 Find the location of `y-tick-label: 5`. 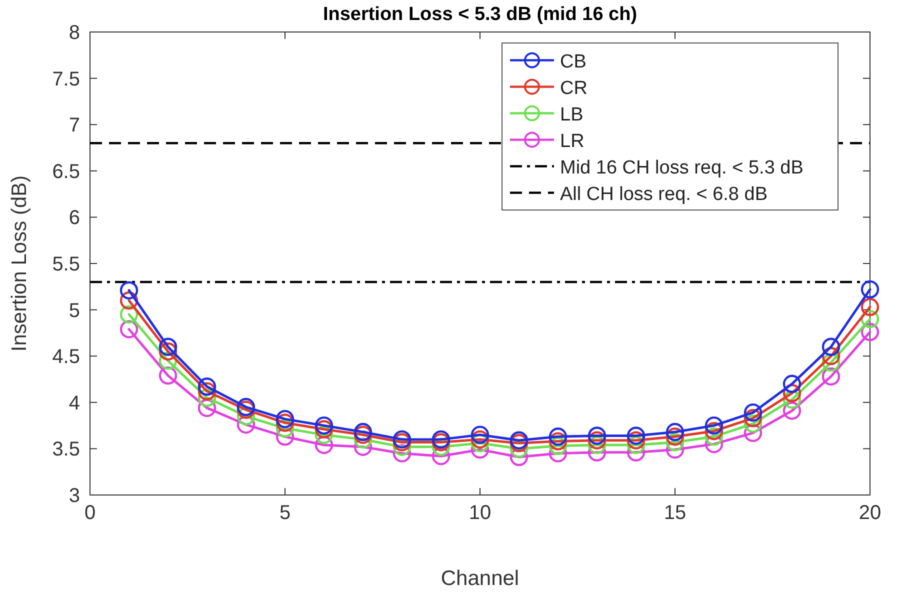

y-tick-label: 5 is located at coordinates (74, 311).